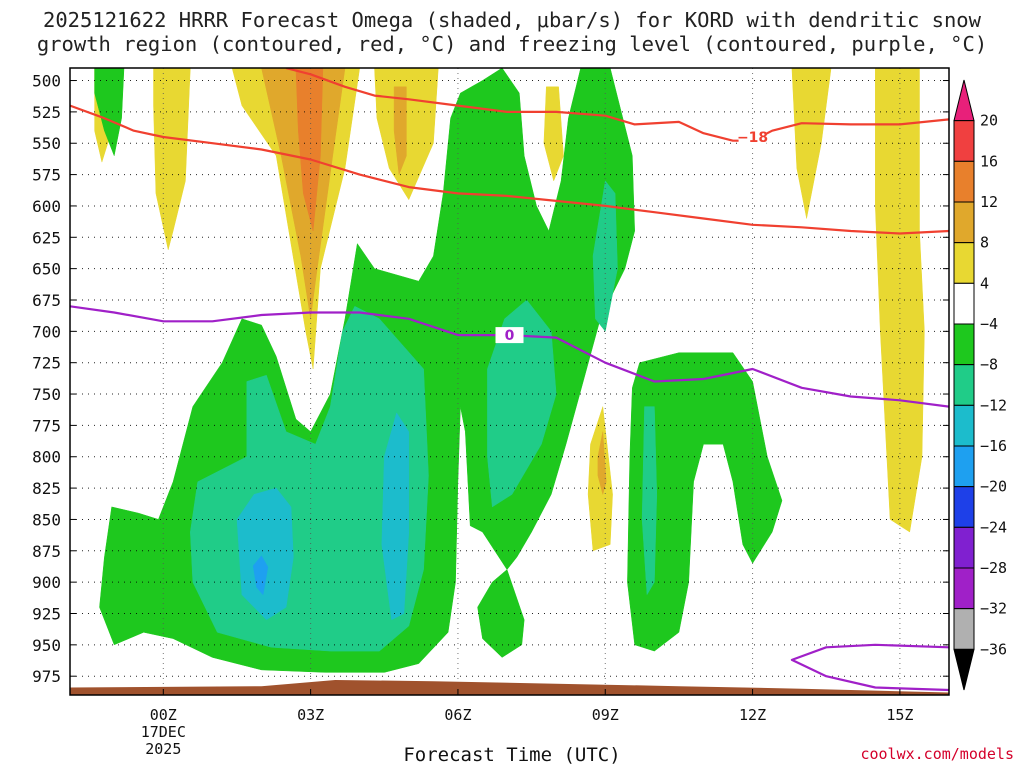 Image resolution: width=1024 pixels, height=768 pixels. What do you see at coordinates (752, 715) in the screenshot?
I see `x-tick-label-12Z: 12Z` at bounding box center [752, 715].